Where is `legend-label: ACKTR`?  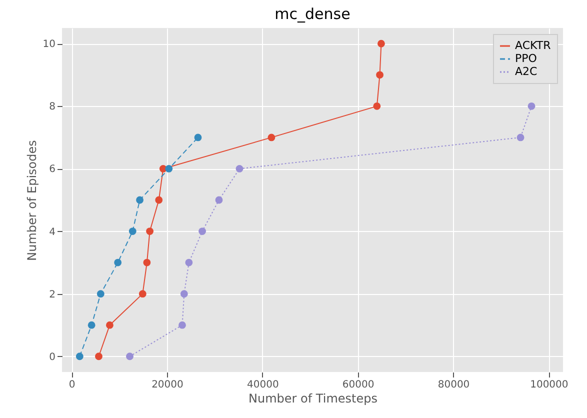 legend-label: ACKTR is located at coordinates (533, 45).